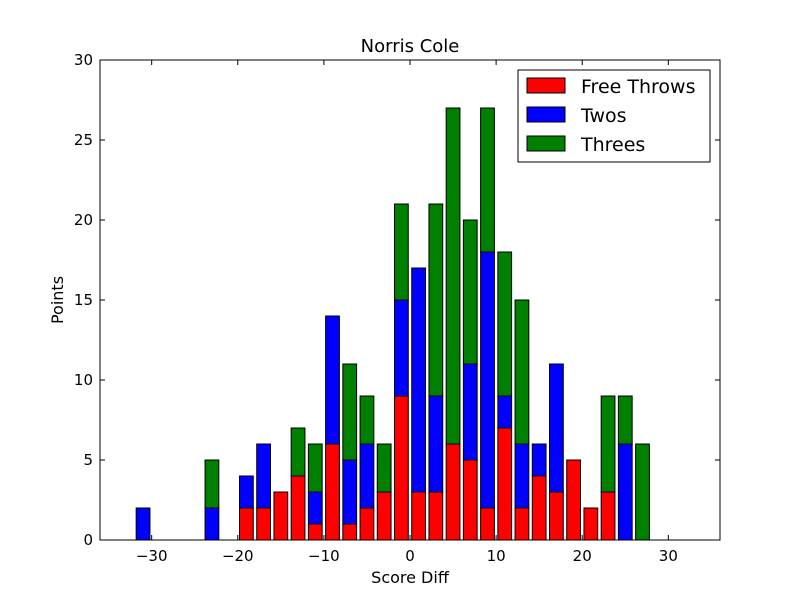  Describe the element at coordinates (152, 556) in the screenshot. I see `x-tick-label: −30` at that location.